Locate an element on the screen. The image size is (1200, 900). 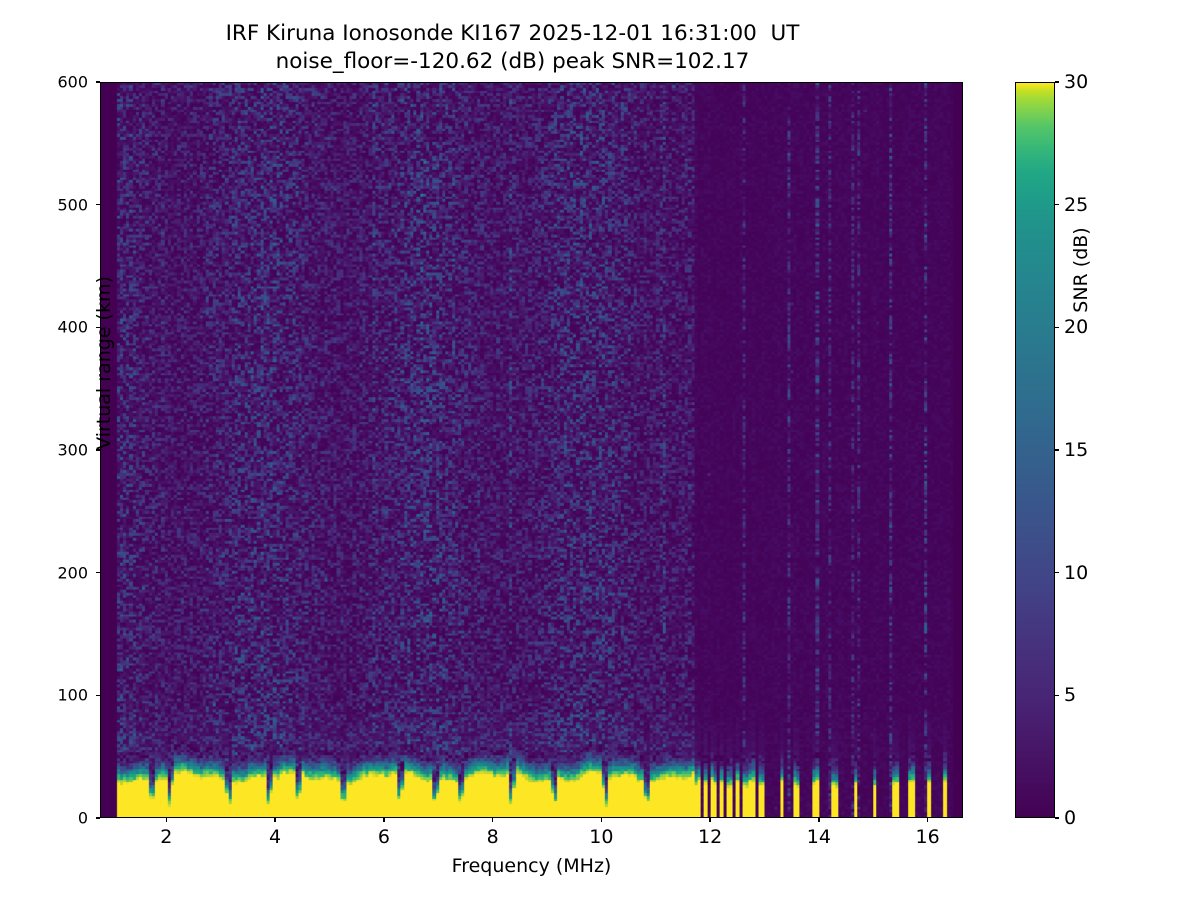
y-tick-label: 300 is located at coordinates (72, 450).